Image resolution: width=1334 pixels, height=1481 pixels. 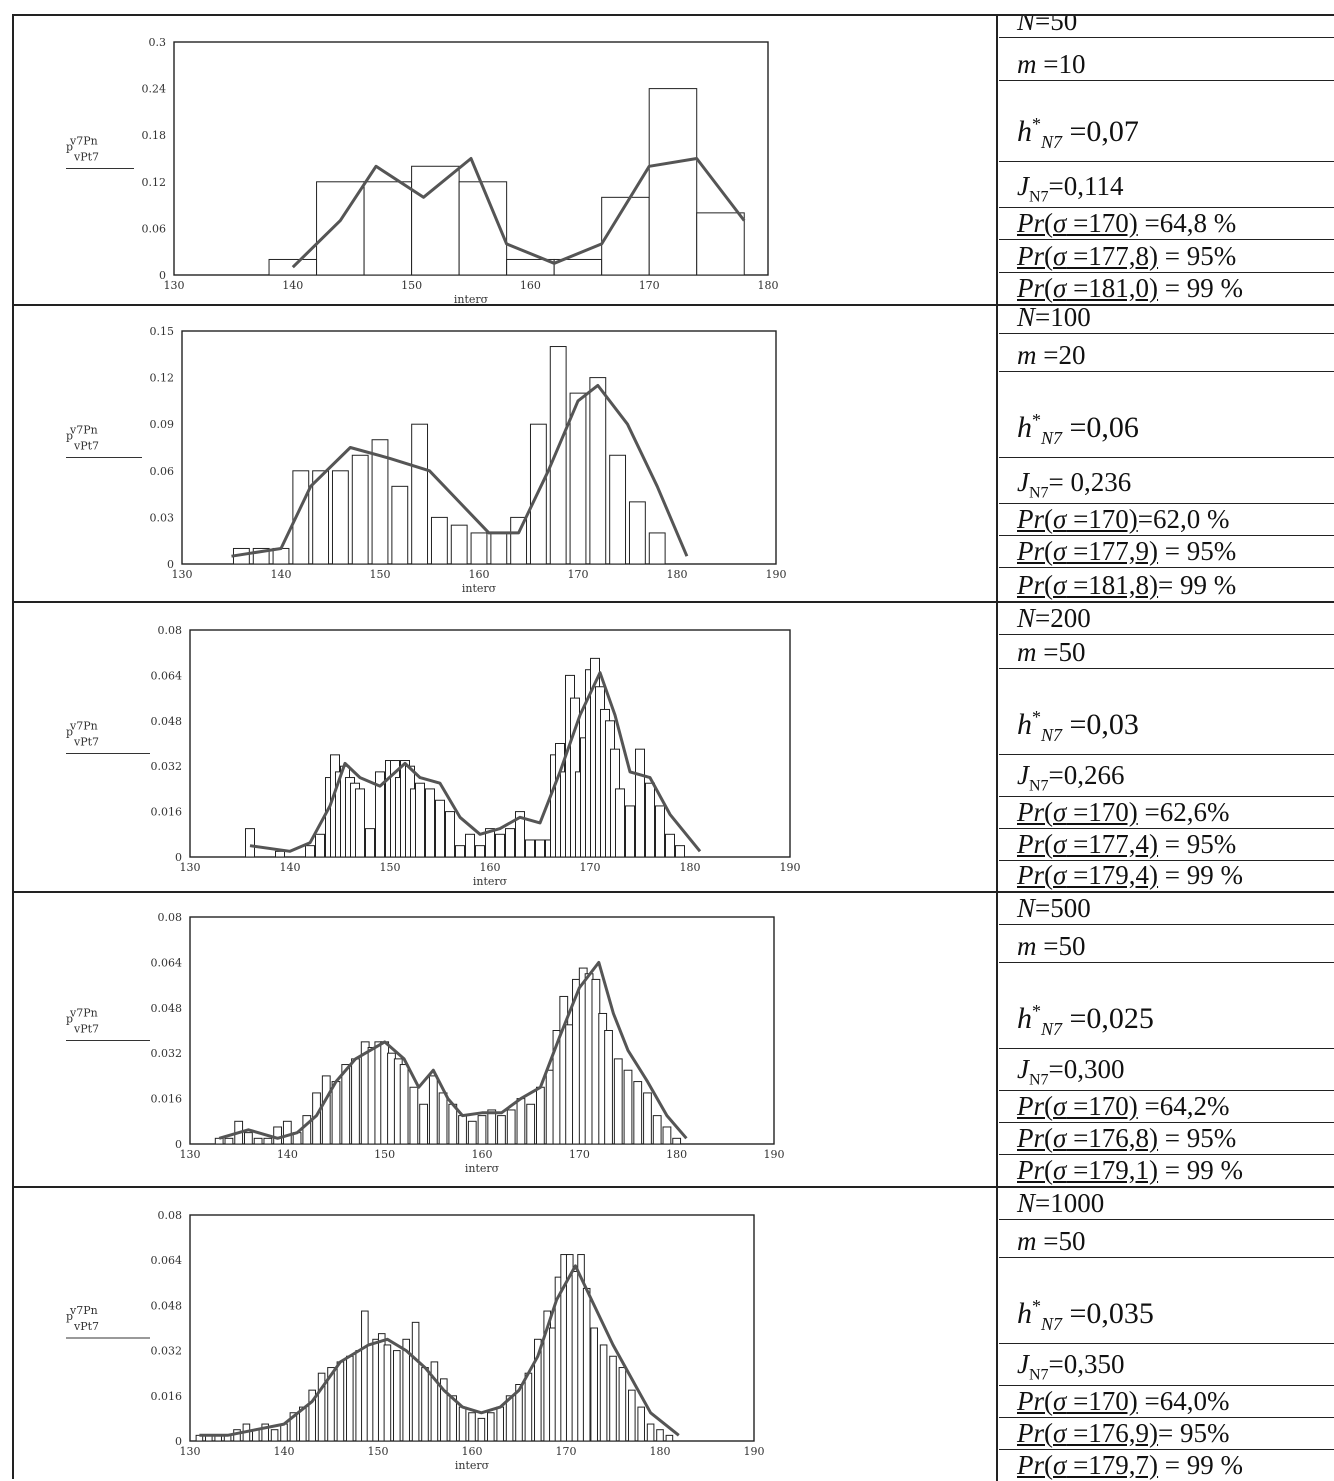 I want to click on probability-95: Pr(σ =176,8) = 95%, so click(x=1166, y=1139).